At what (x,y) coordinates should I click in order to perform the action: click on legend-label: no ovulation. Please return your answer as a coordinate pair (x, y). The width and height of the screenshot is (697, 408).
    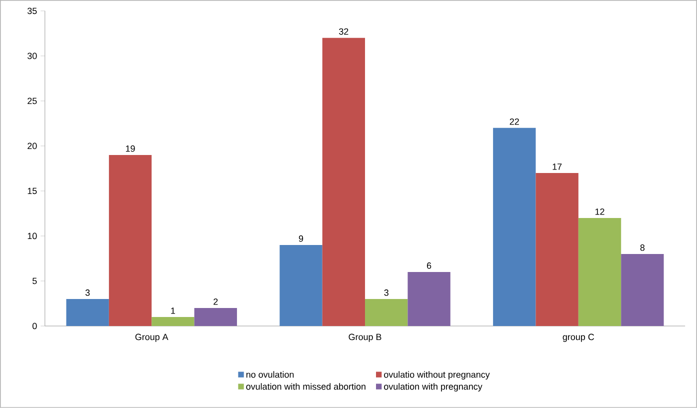
    Looking at the image, I should click on (270, 374).